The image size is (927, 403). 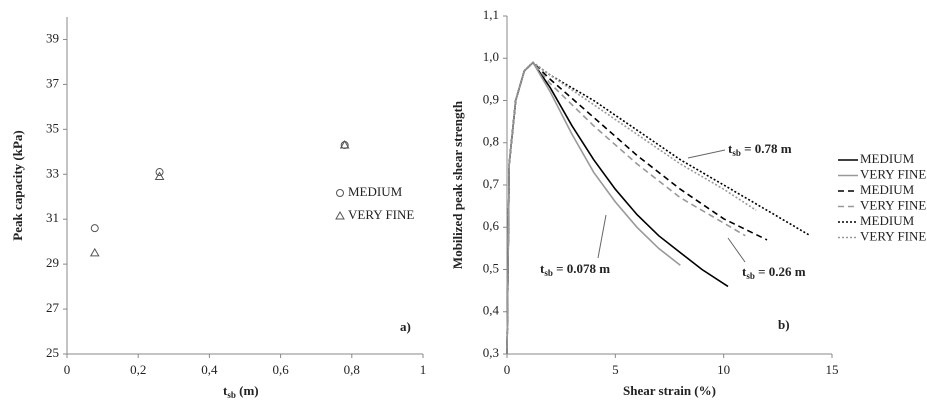 I want to click on y-tick-label: 0,3, so click(x=491, y=352).